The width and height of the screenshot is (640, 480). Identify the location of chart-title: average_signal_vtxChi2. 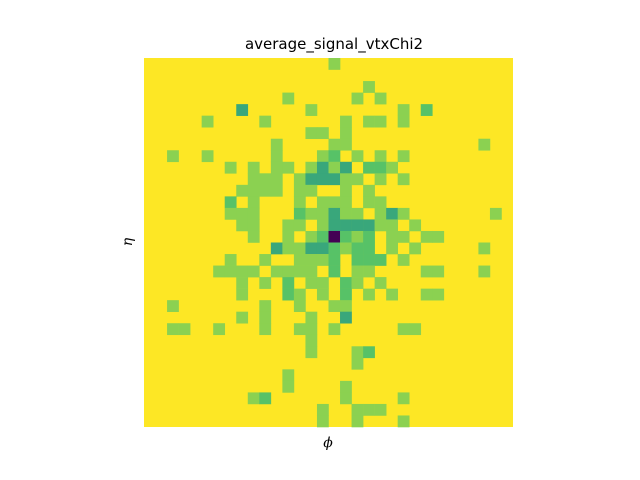
(334, 44).